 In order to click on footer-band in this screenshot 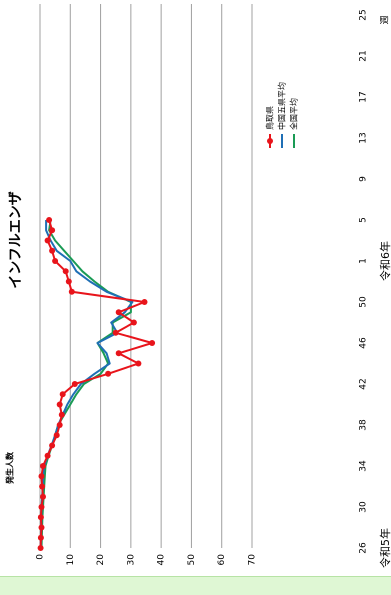, I will do `click(195, 585)`.